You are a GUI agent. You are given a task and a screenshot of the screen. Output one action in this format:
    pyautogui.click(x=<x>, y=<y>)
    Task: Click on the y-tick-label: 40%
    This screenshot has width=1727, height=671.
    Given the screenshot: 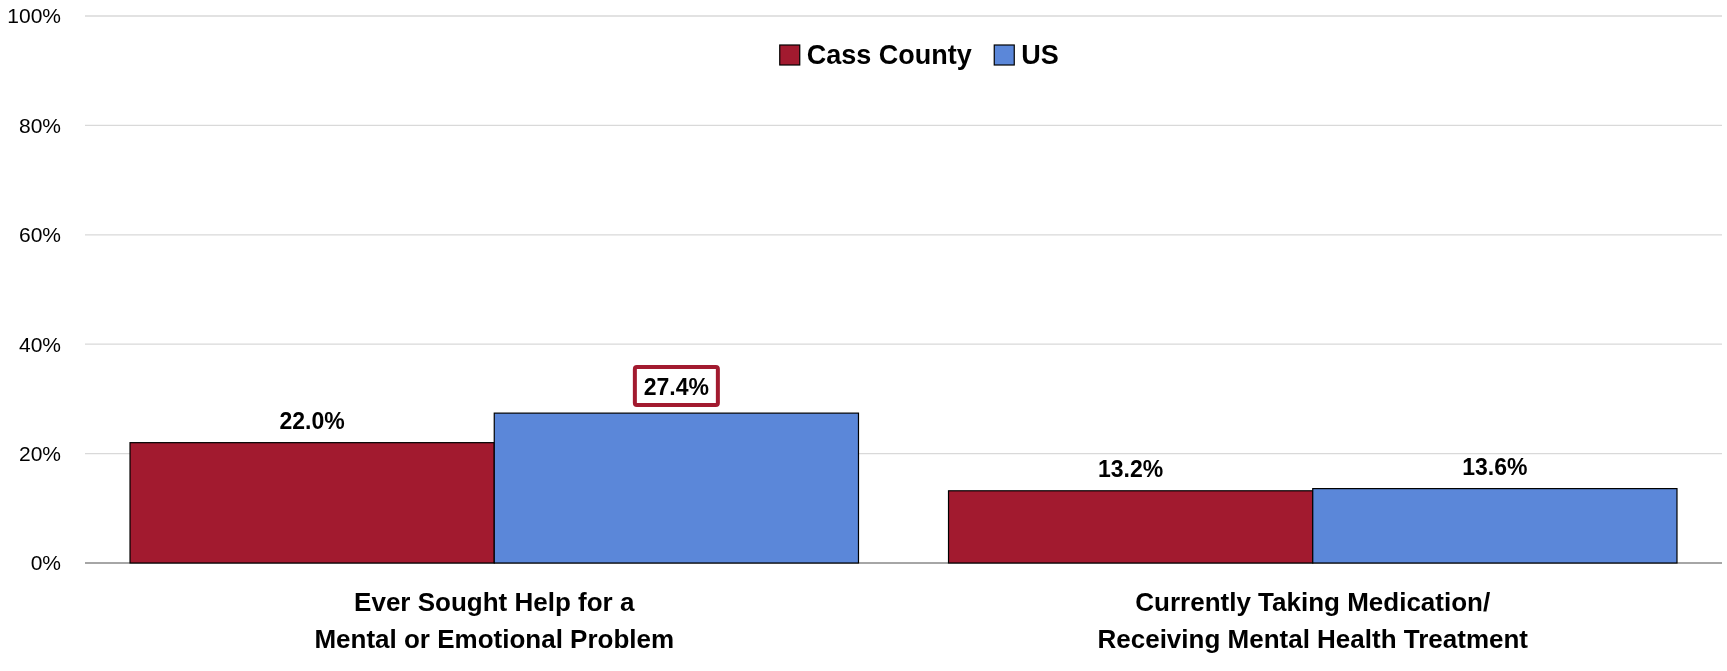 What is the action you would take?
    pyautogui.click(x=39, y=344)
    